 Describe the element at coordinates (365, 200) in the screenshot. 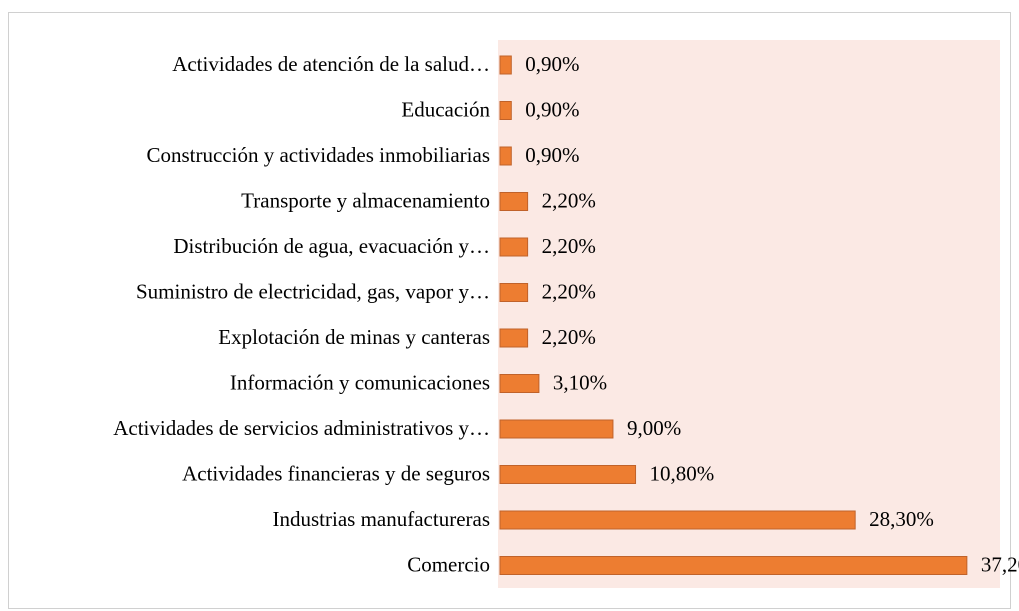

I see `category-label: Transporte y almacenamiento` at that location.